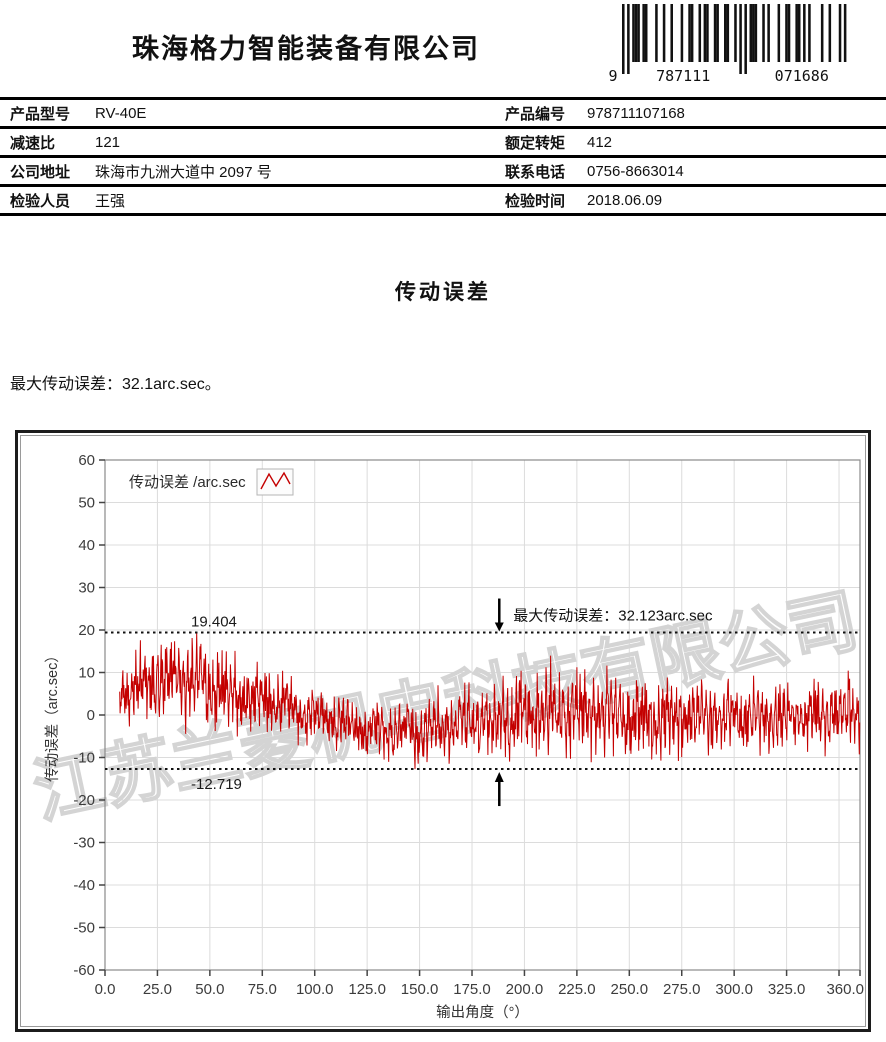 This screenshot has width=886, height=1042. I want to click on rated-torque-label: 额定转矩, so click(535, 143).